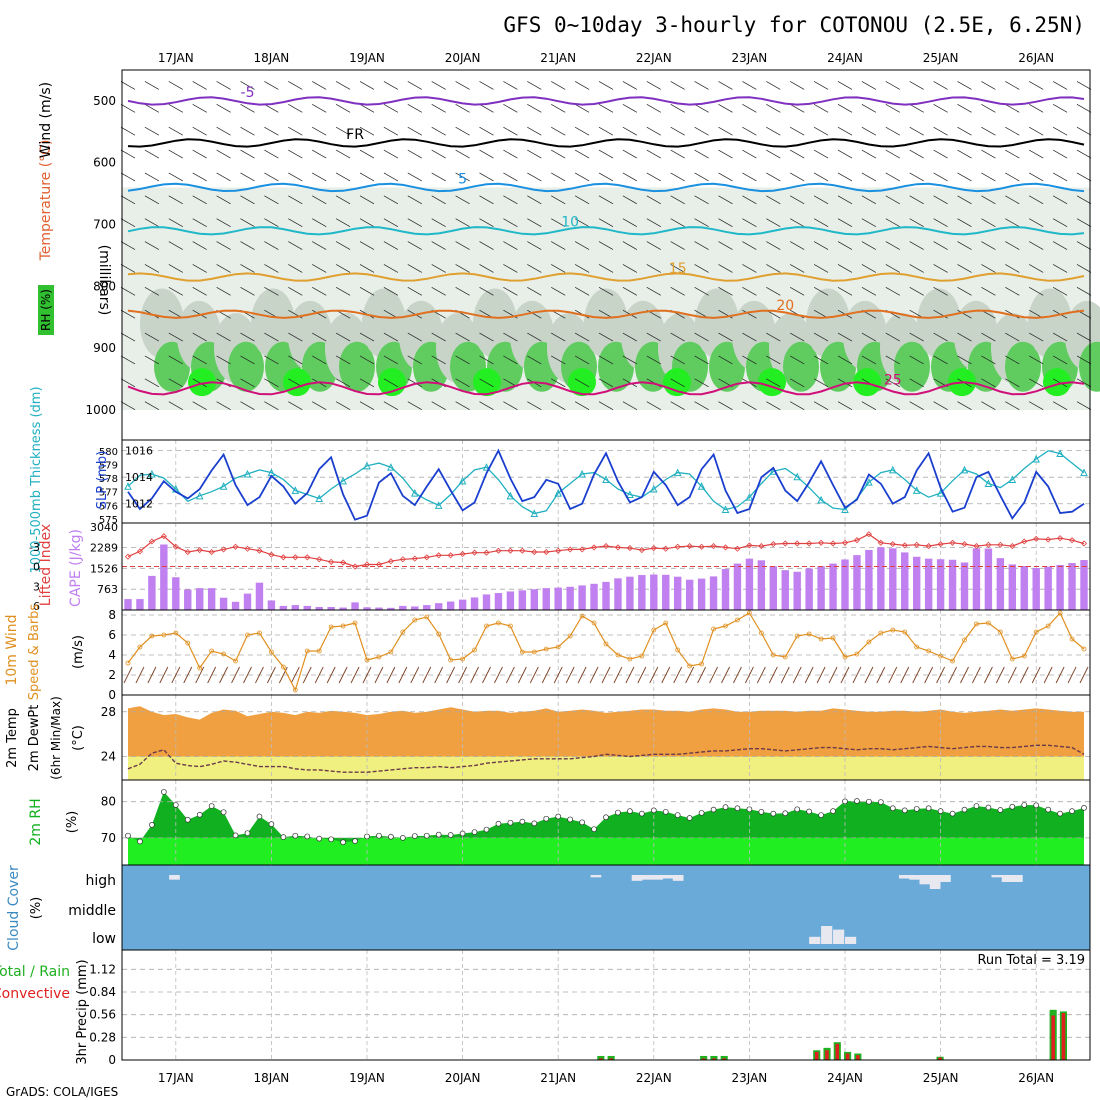  I want to click on wind10m-unit: (m/s), so click(78, 652).